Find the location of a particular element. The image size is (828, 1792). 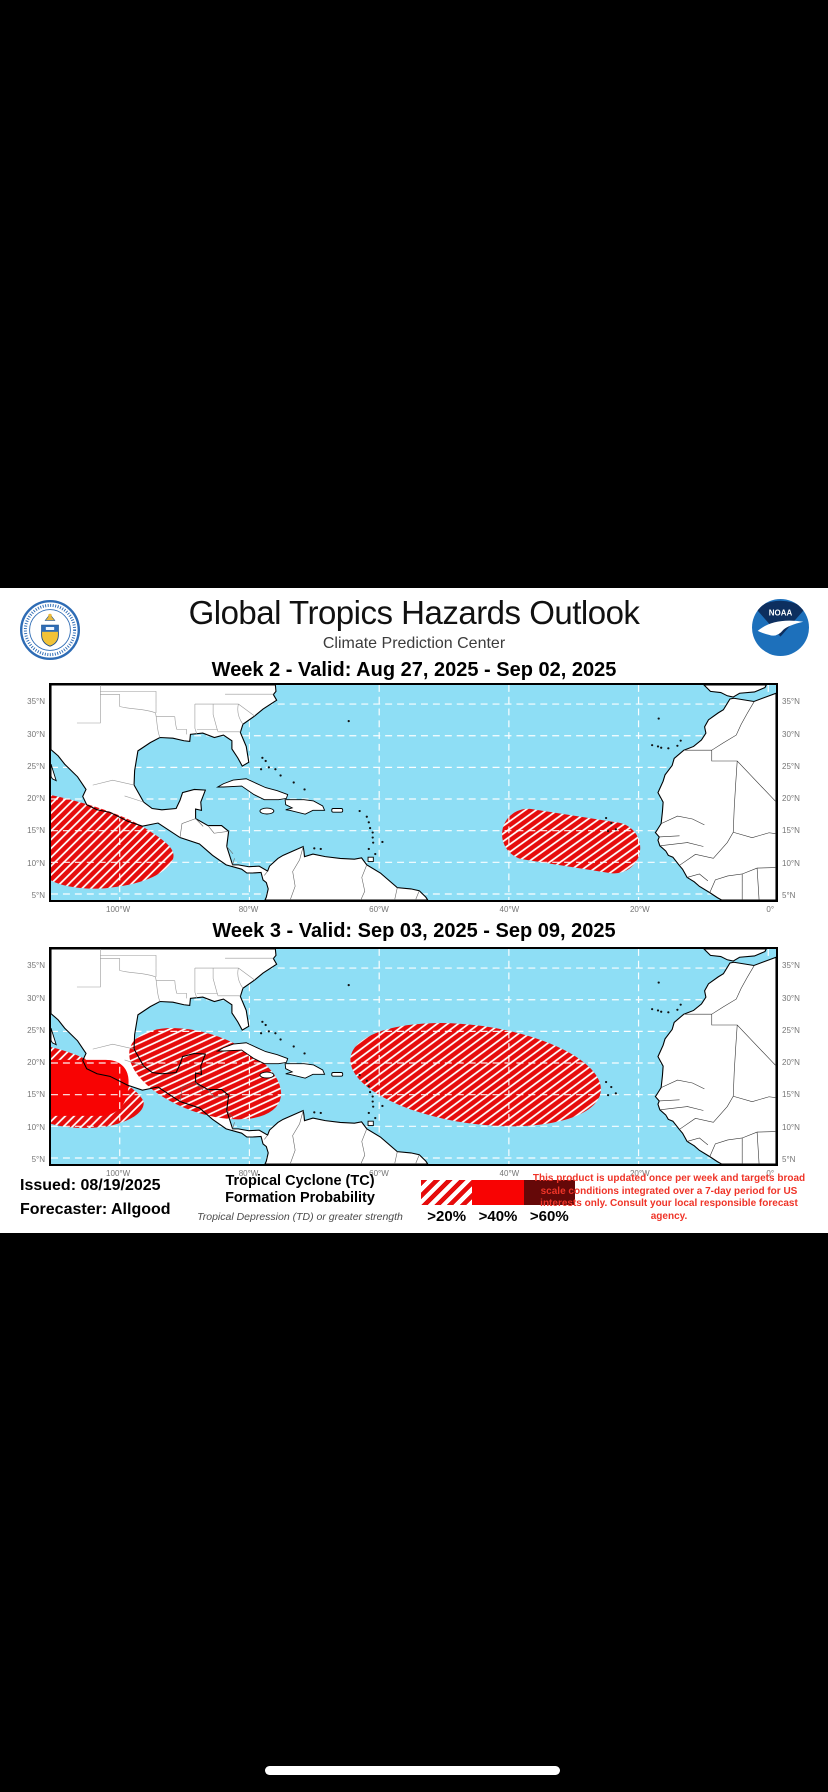

week3-lat-labels-left: 35°N 30°N 25°N 20°N 15°N 10°N 5°N is located at coordinates (30, 1056).